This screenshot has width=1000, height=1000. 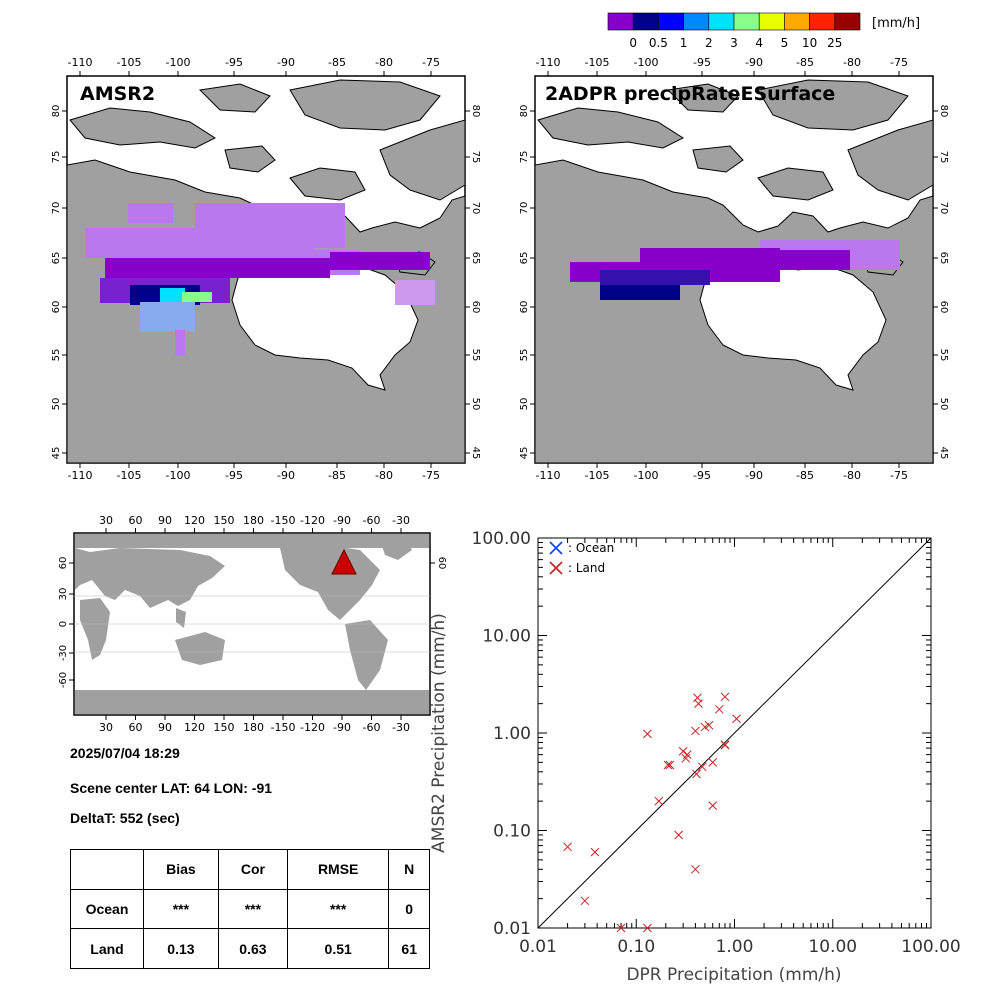 I want to click on y-tick-label: 100.00, so click(x=501, y=539).